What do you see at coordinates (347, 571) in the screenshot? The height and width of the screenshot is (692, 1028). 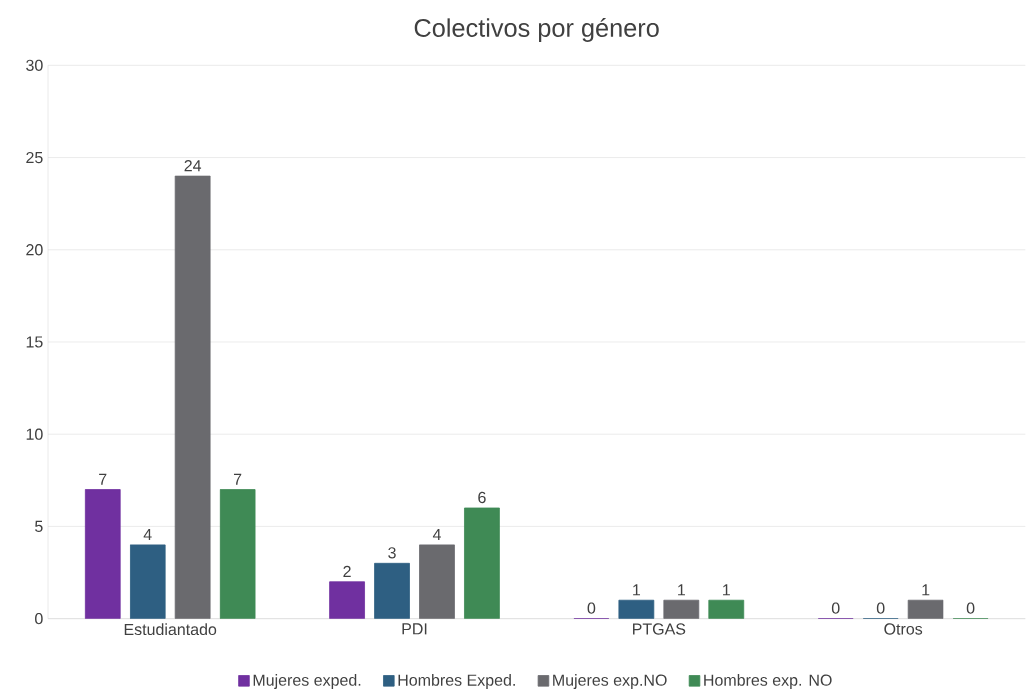 I see `data-label: 2` at bounding box center [347, 571].